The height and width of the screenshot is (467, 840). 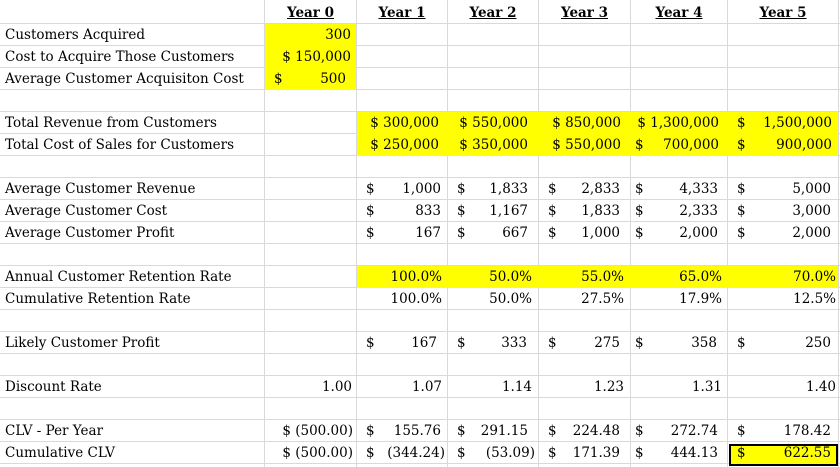 What do you see at coordinates (514, 343) in the screenshot?
I see `cell-likely-profit-y2: 333` at bounding box center [514, 343].